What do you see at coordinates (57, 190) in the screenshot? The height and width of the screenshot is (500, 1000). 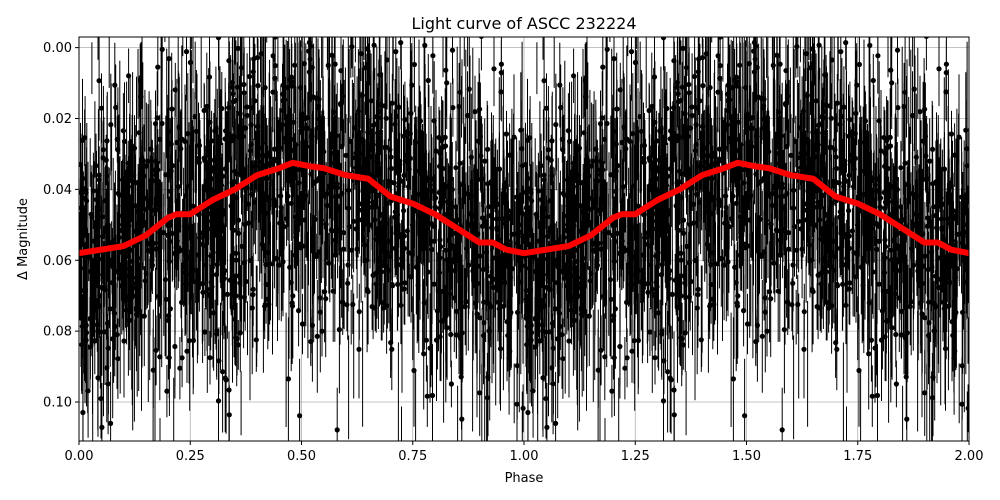 I see `y-tick-label: 0.04` at bounding box center [57, 190].